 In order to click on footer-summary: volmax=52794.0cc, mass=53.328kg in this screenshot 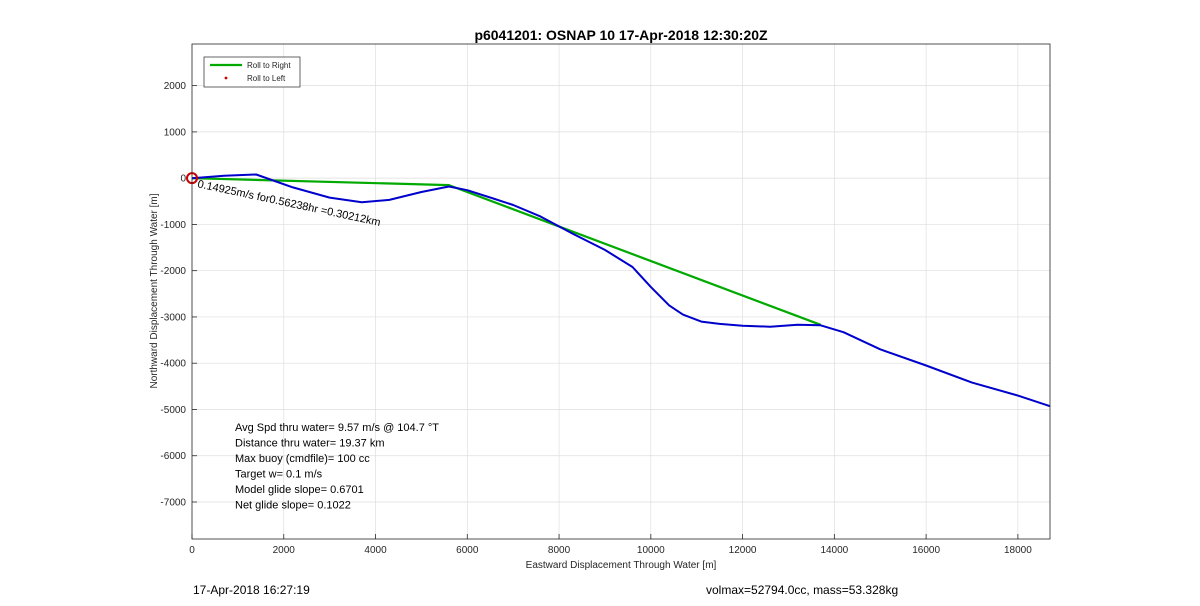, I will do `click(802, 590)`.